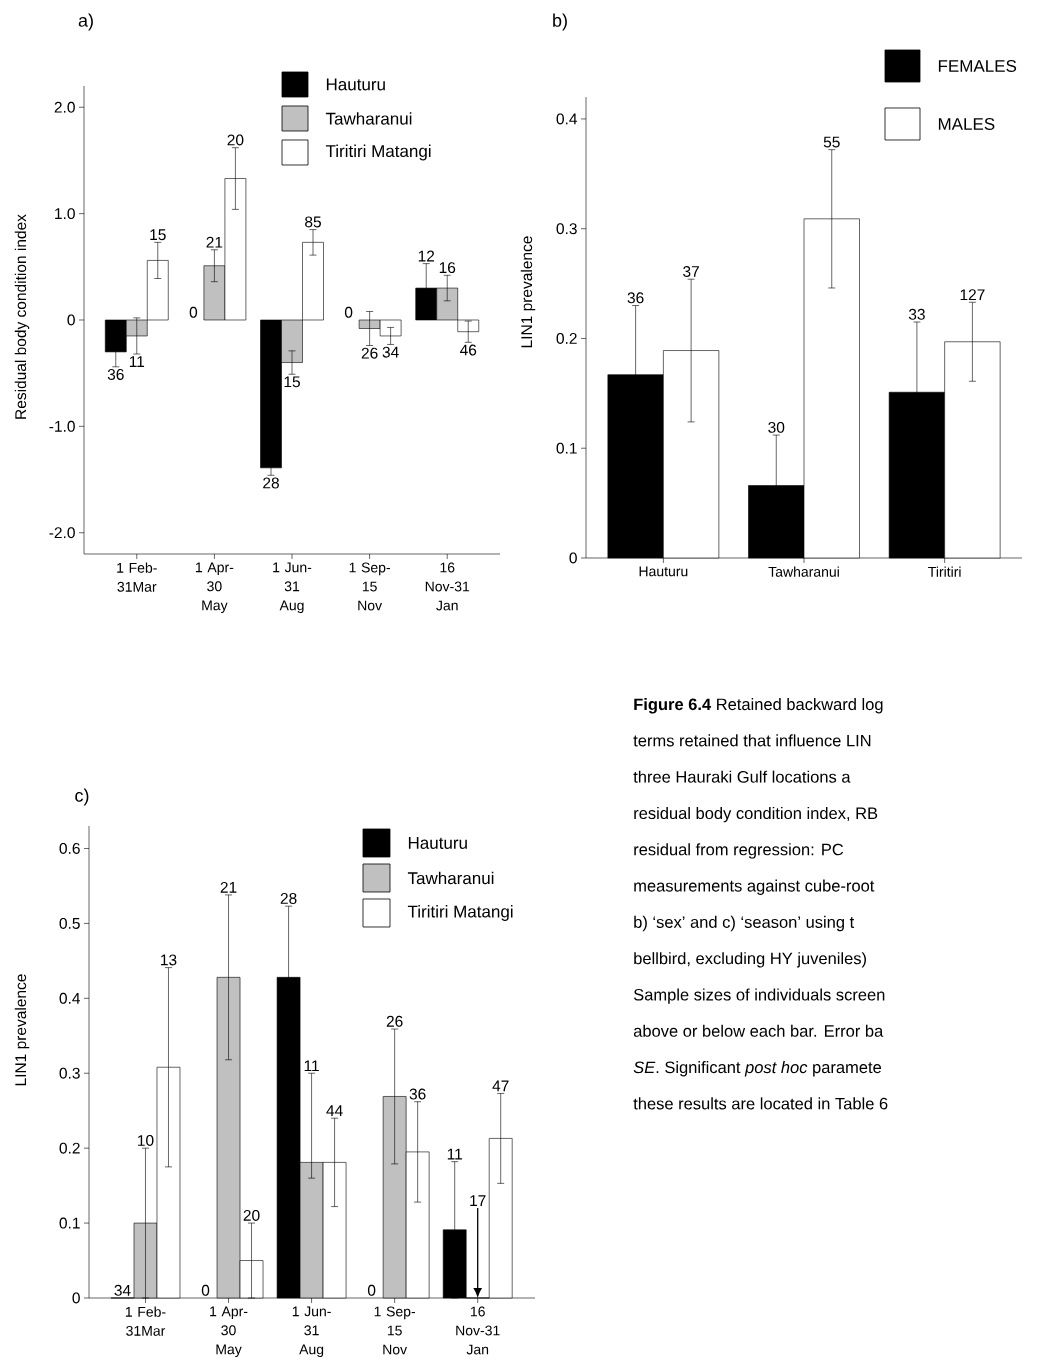 This screenshot has height=1361, width=1043. Describe the element at coordinates (966, 124) in the screenshot. I see `legend-label: MALES` at that location.